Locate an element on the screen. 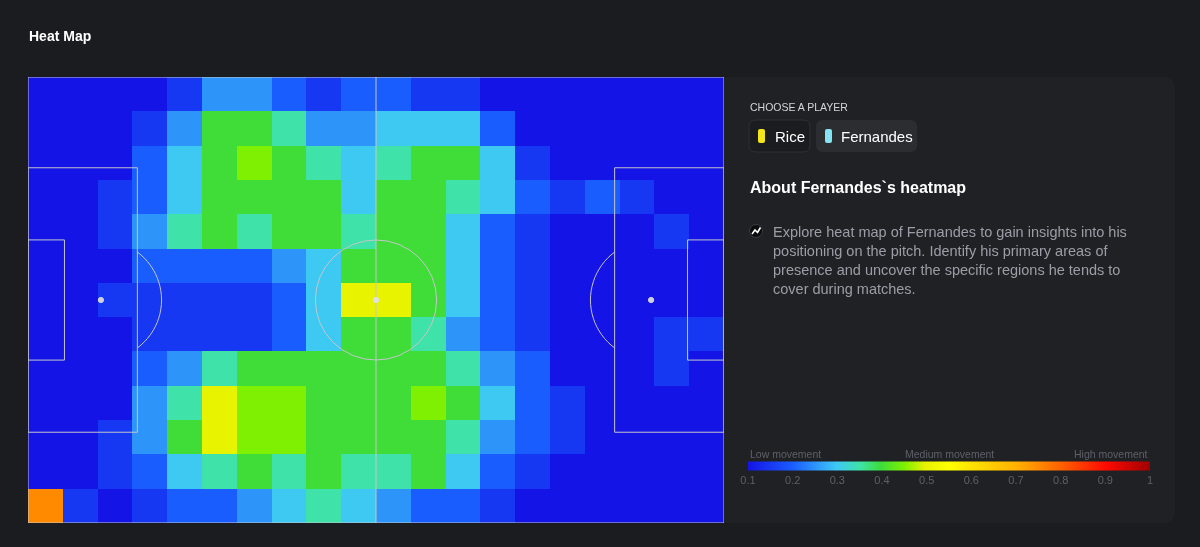  color-bar-label: 0.2 is located at coordinates (793, 480).